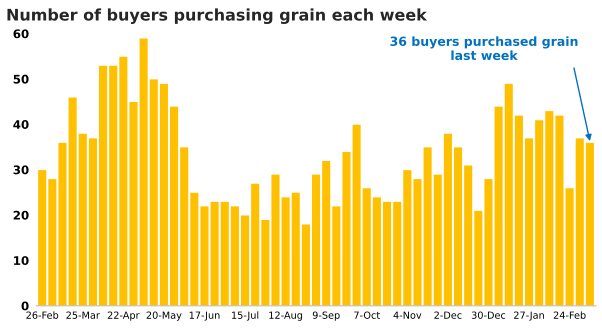  What do you see at coordinates (205, 316) in the screenshot?
I see `x-tick-label: 17-Jun` at bounding box center [205, 316].